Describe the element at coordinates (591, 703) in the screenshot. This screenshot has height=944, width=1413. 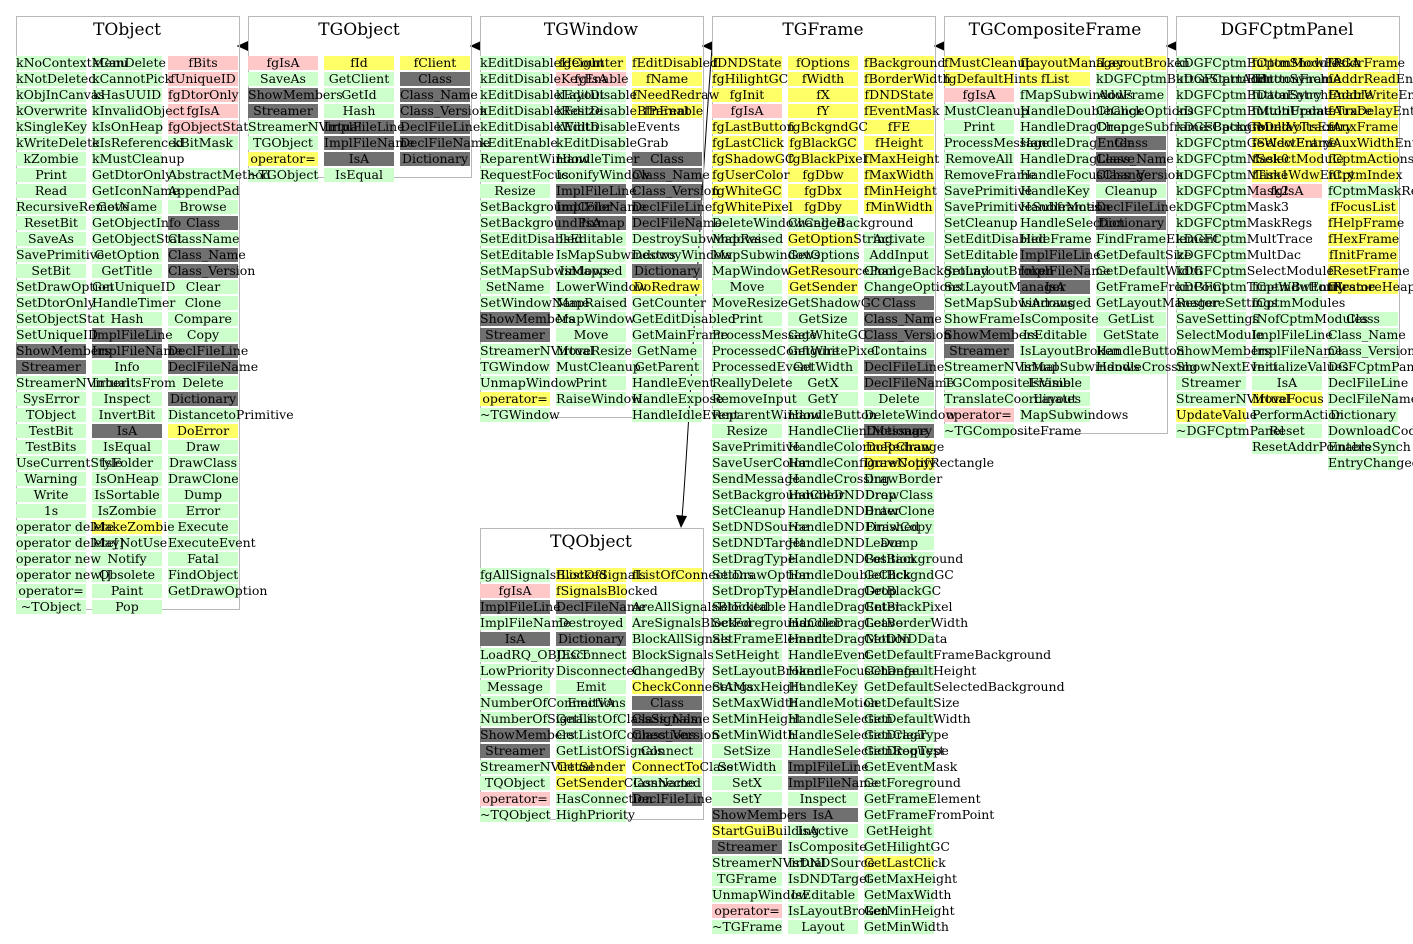
I see `member-method: EmitVA` at that location.